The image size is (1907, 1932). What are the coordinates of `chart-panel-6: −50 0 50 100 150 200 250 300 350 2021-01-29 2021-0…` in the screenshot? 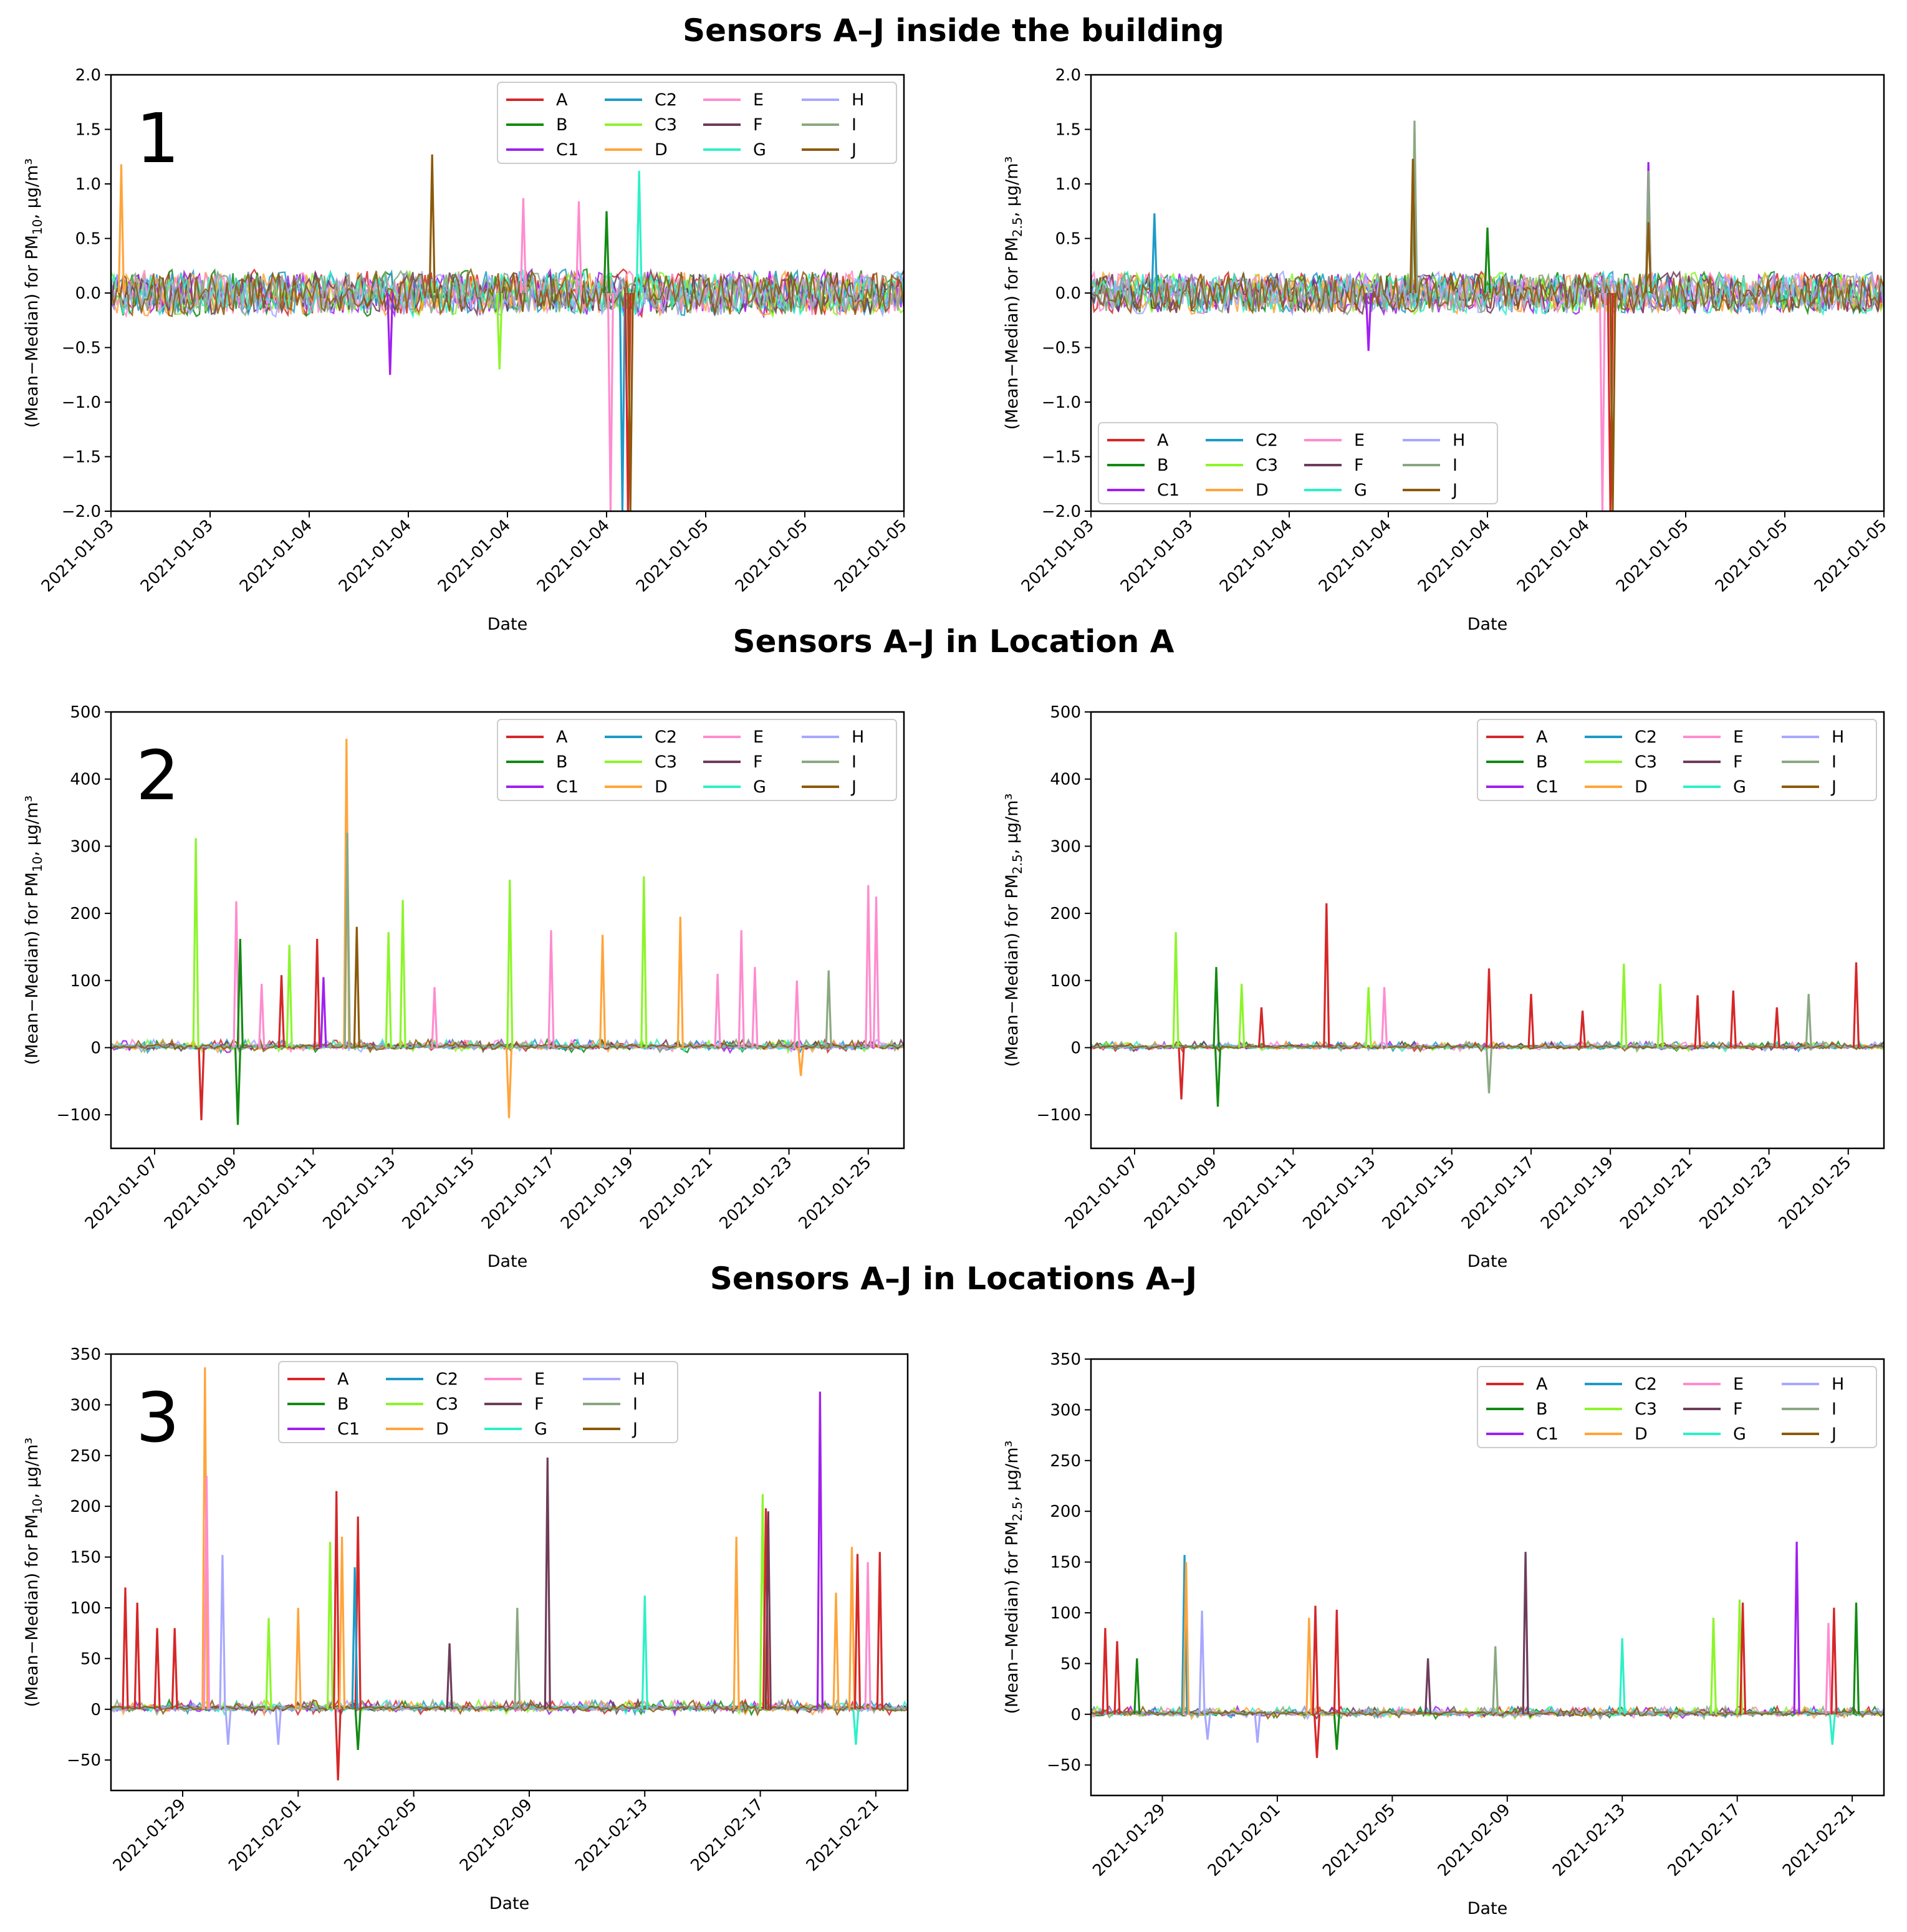 It's located at (1444, 1634).